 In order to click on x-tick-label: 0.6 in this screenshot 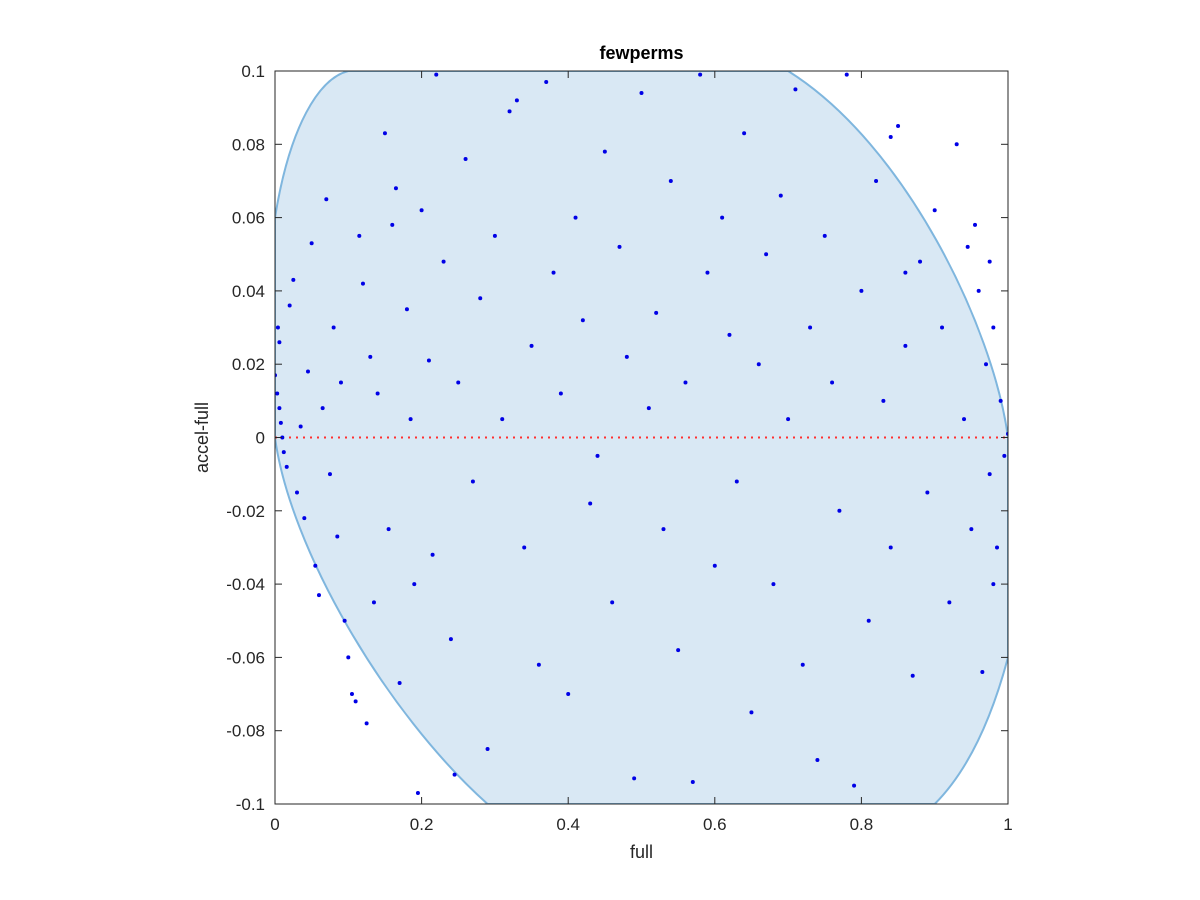, I will do `click(715, 824)`.